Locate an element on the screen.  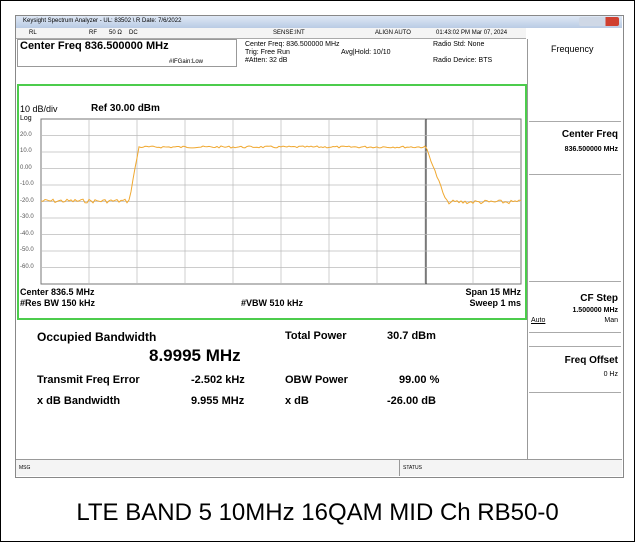
center-freq-key is located at coordinates (575, 148).